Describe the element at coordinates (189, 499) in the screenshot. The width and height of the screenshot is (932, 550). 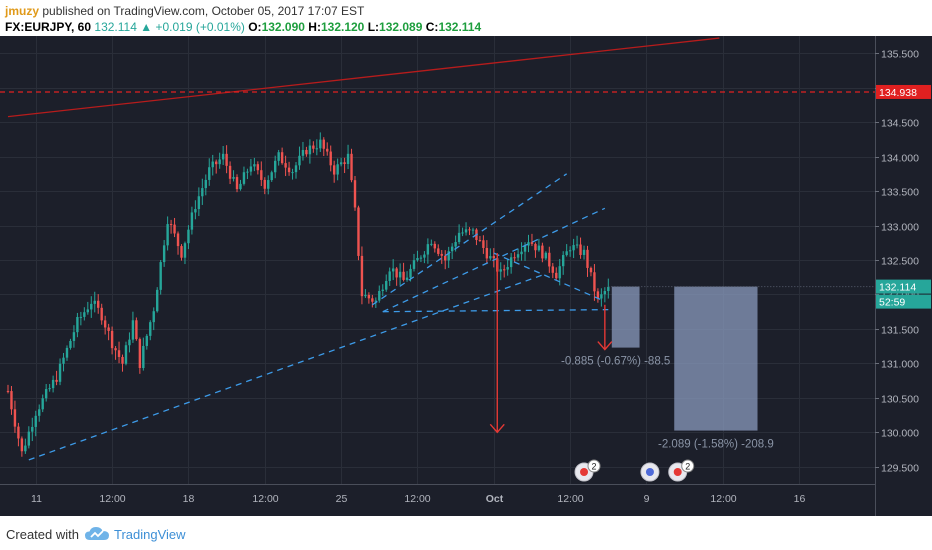
I see `time-tick-label: 18` at that location.